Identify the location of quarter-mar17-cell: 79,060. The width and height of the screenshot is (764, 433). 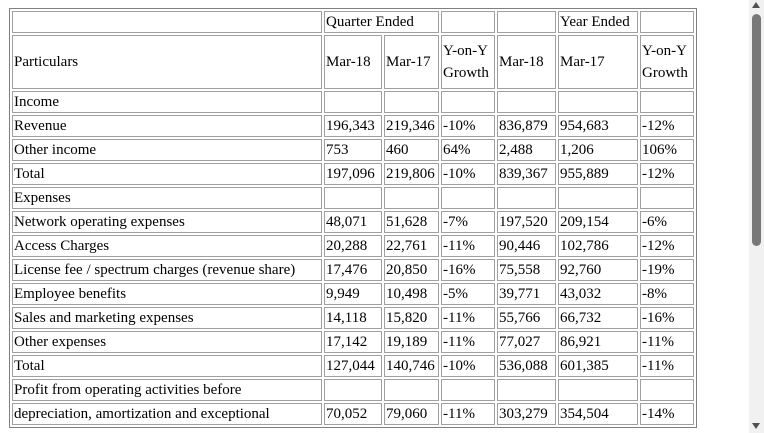
(411, 414).